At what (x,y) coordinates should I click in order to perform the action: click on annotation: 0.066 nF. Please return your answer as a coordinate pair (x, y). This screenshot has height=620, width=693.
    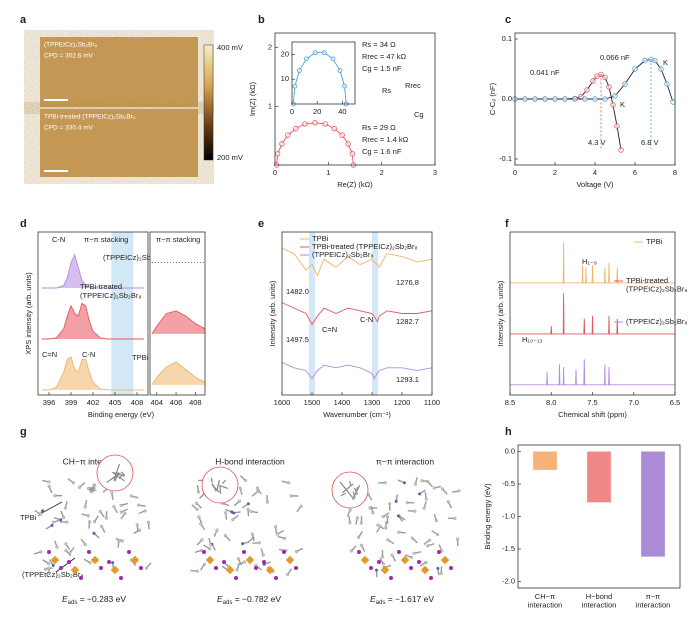
    Looking at the image, I should click on (615, 57).